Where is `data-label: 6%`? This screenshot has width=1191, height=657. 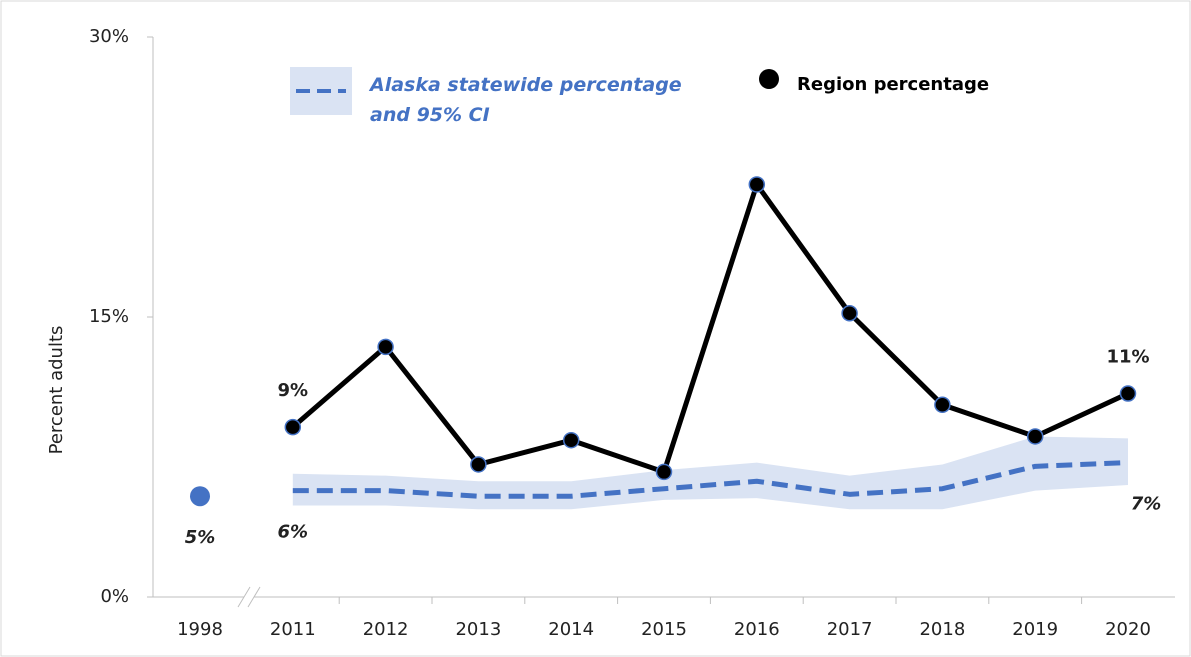 data-label: 6% is located at coordinates (293, 532).